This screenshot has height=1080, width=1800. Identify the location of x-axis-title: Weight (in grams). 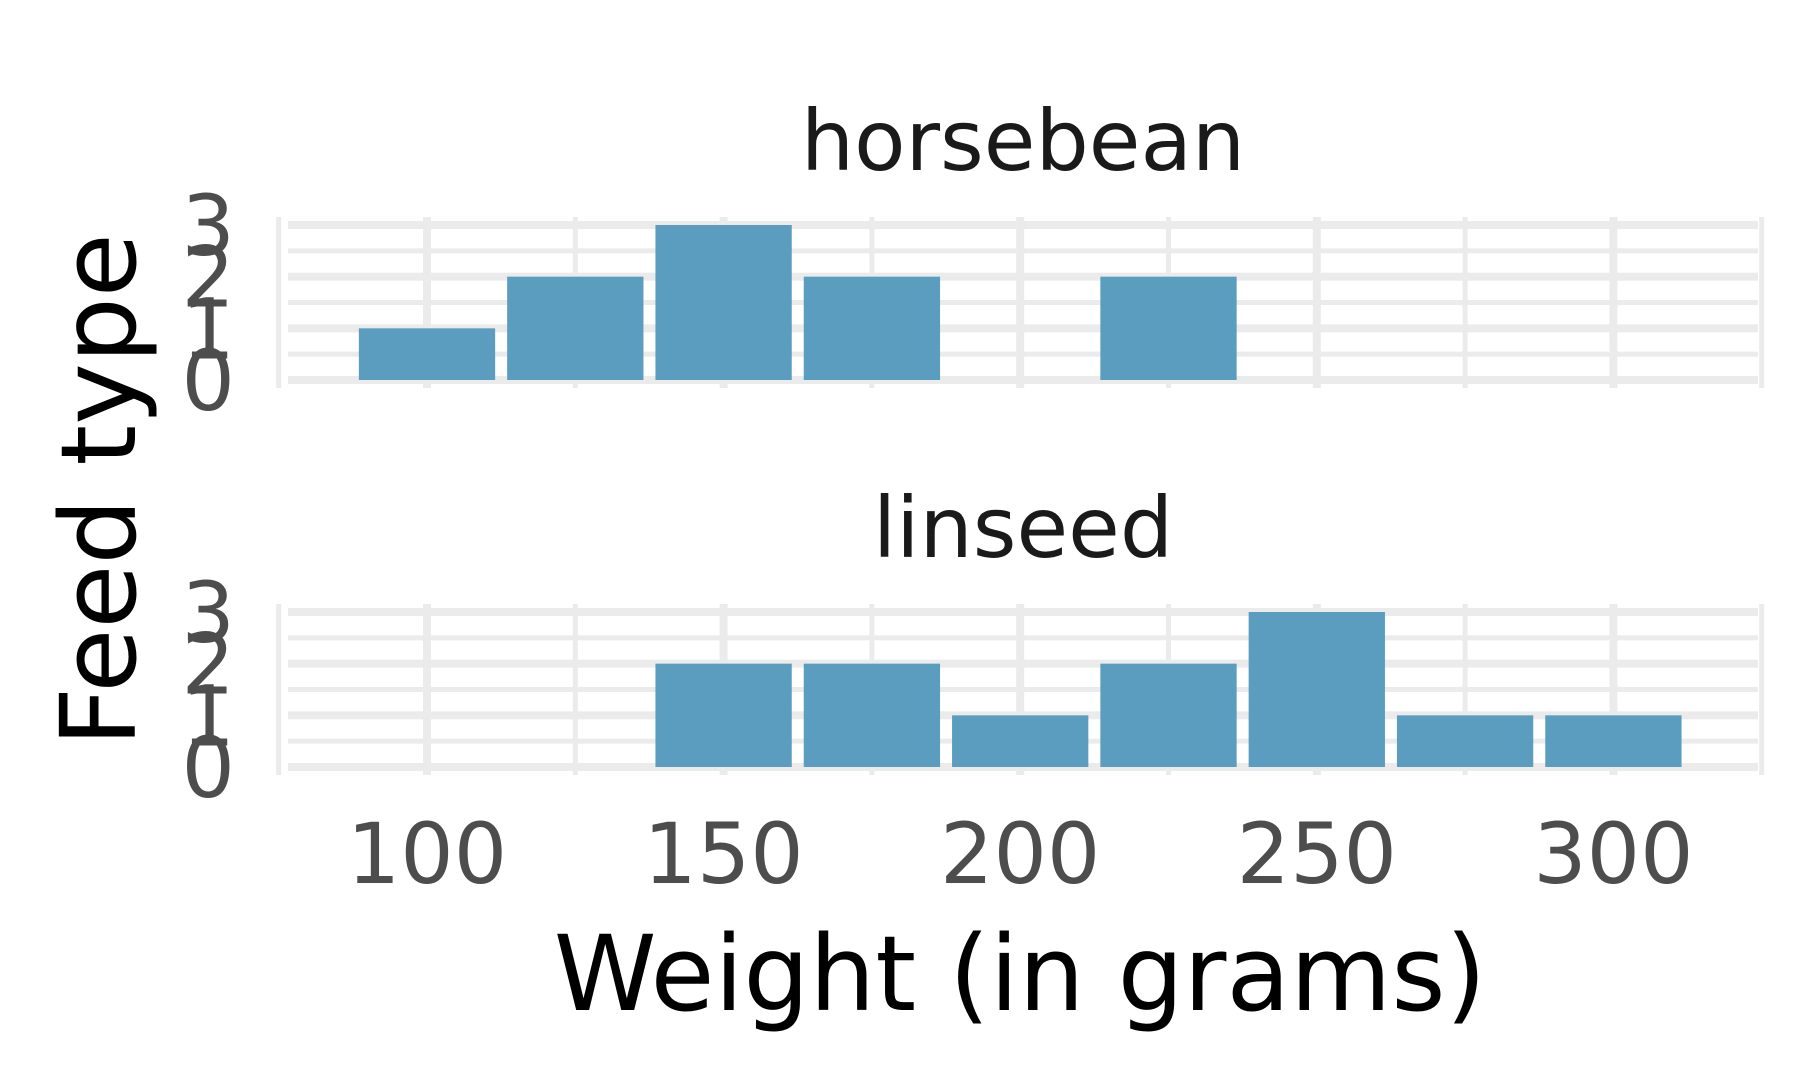
(1020, 974).